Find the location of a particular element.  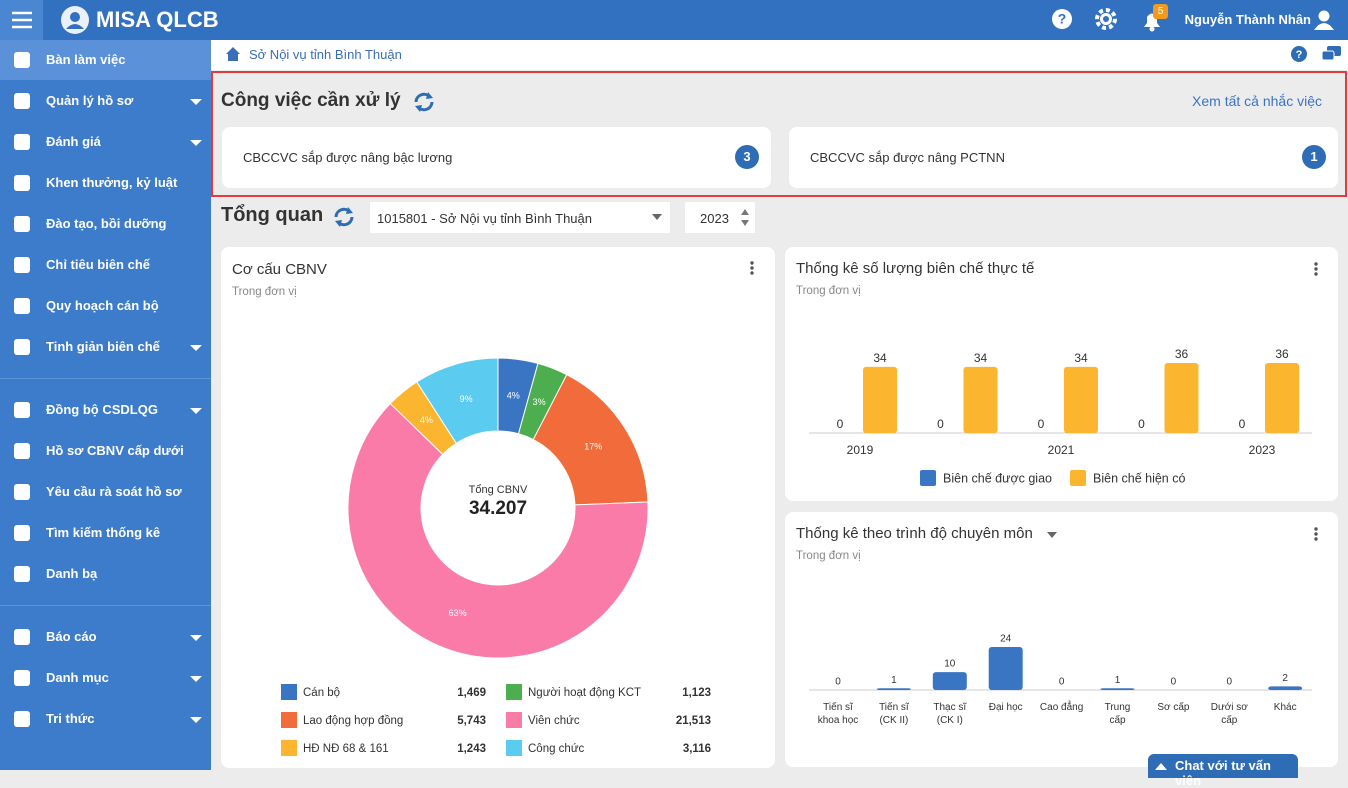

legend-value: 5,743 is located at coordinates (471, 721).